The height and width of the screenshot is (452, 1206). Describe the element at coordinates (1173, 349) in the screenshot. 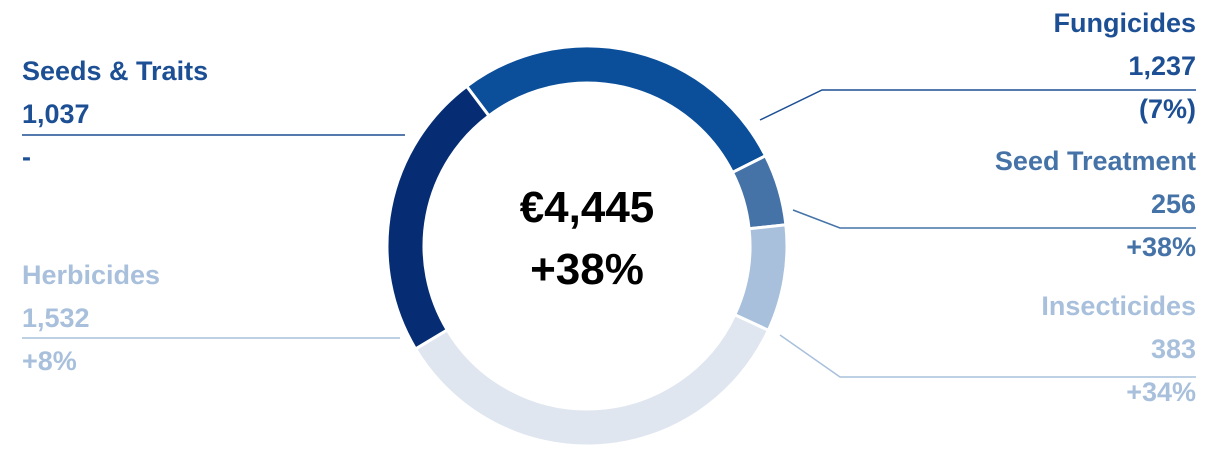

I see `value-label: 383` at that location.